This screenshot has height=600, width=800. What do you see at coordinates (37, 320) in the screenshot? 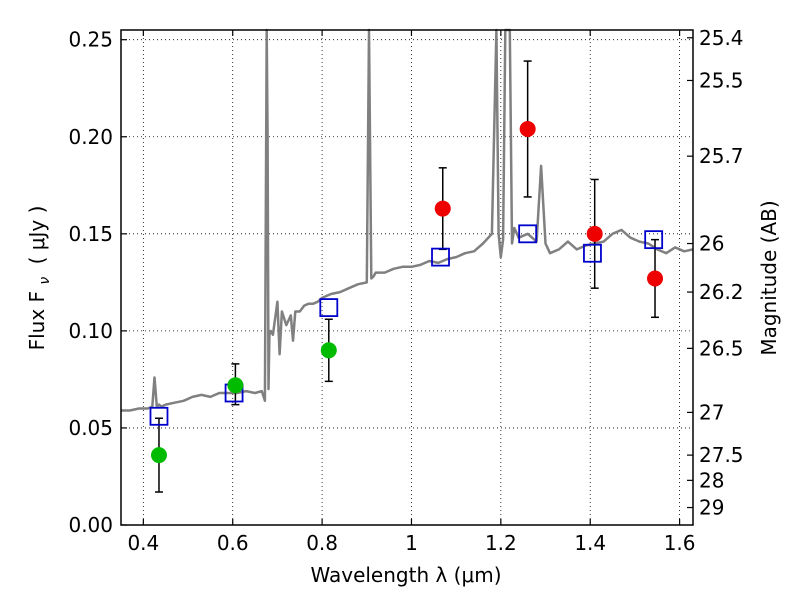
I see `y-axis-label-main: Flux F` at bounding box center [37, 320].